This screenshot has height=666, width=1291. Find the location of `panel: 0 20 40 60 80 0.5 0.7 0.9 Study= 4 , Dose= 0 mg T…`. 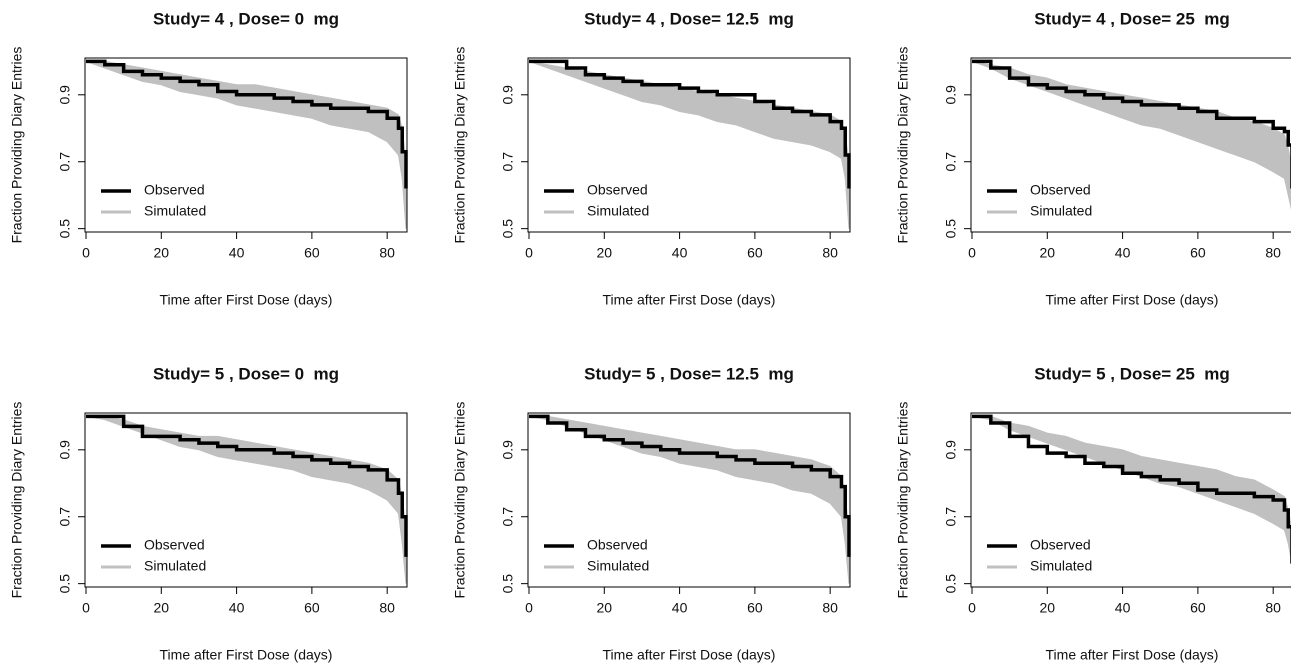

panel: 0 20 40 60 80 0.5 0.7 0.9 Study= 4 , Dose= 0 mg T… is located at coordinates (208, 158).